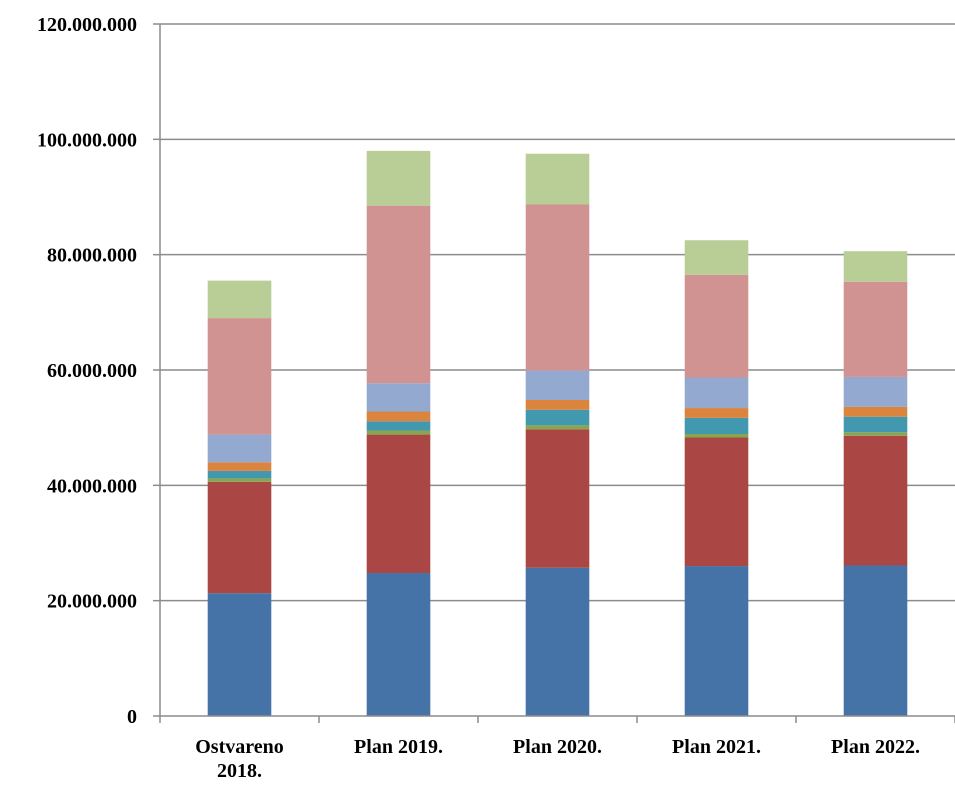 Image resolution: width=955 pixels, height=789 pixels. What do you see at coordinates (92, 486) in the screenshot?
I see `y-tick-label: 40.000.000` at bounding box center [92, 486].